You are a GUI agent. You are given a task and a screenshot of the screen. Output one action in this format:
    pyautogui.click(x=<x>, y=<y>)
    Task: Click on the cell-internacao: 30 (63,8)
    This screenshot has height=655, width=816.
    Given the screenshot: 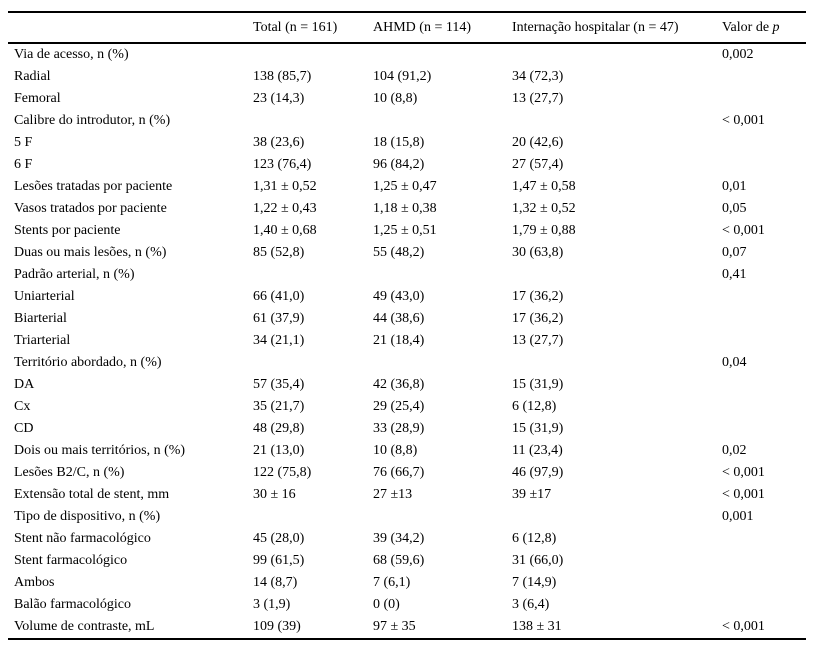 What is the action you would take?
    pyautogui.click(x=538, y=252)
    